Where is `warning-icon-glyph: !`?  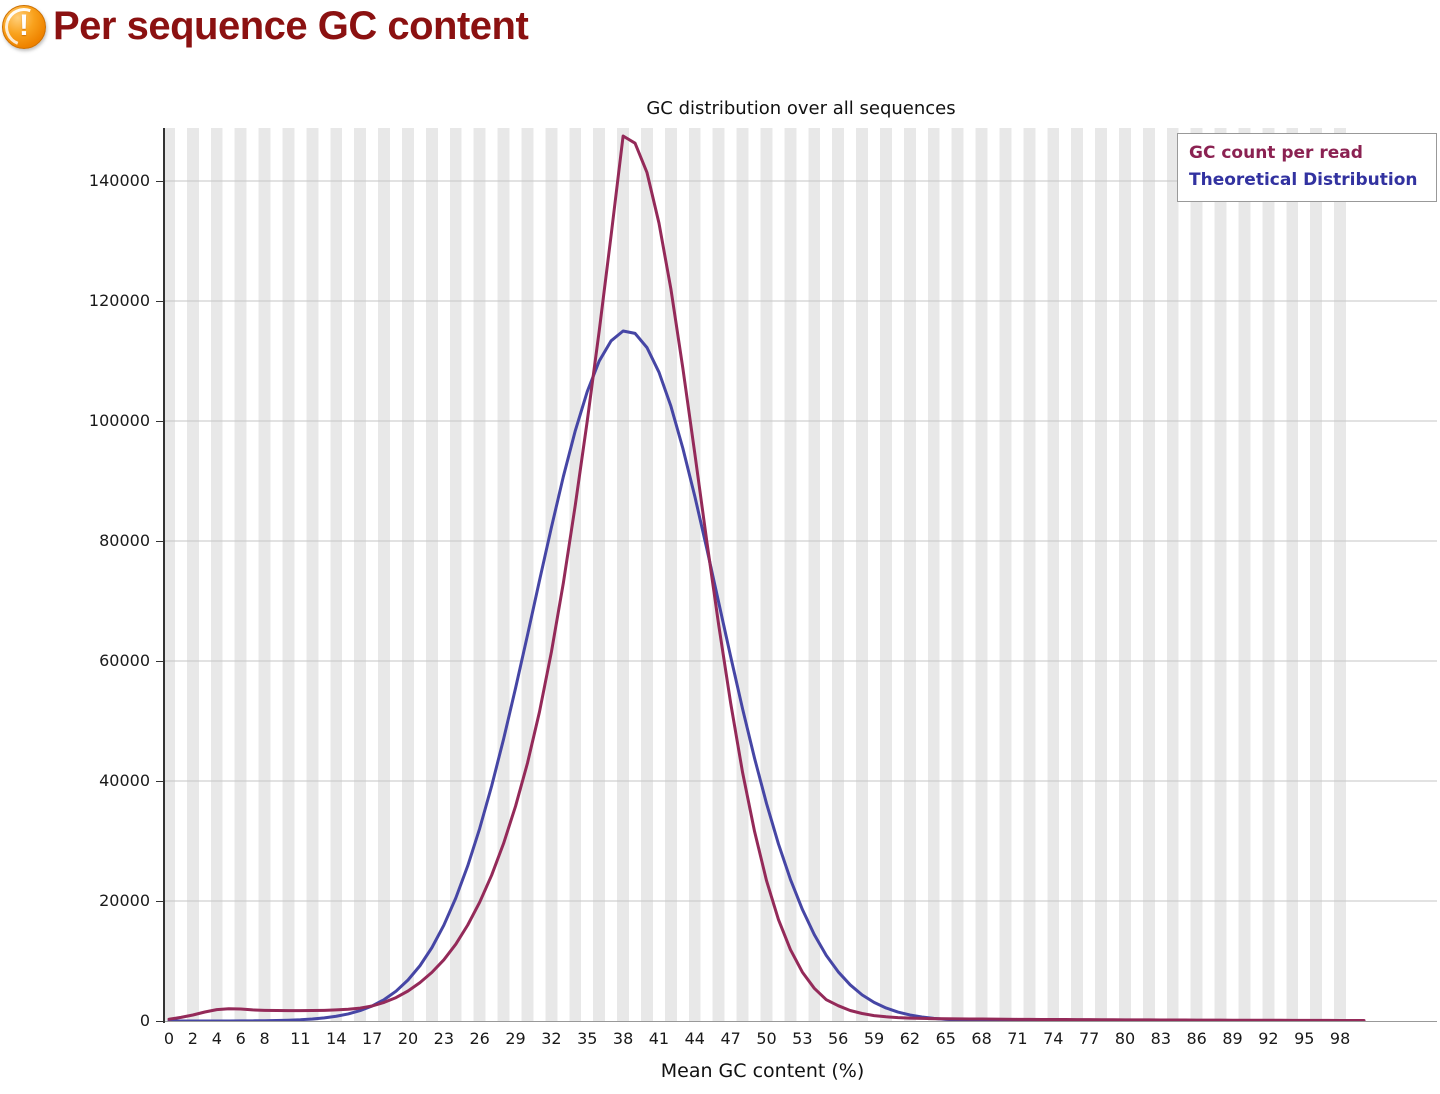
warning-icon-glyph: ! is located at coordinates (24, 25).